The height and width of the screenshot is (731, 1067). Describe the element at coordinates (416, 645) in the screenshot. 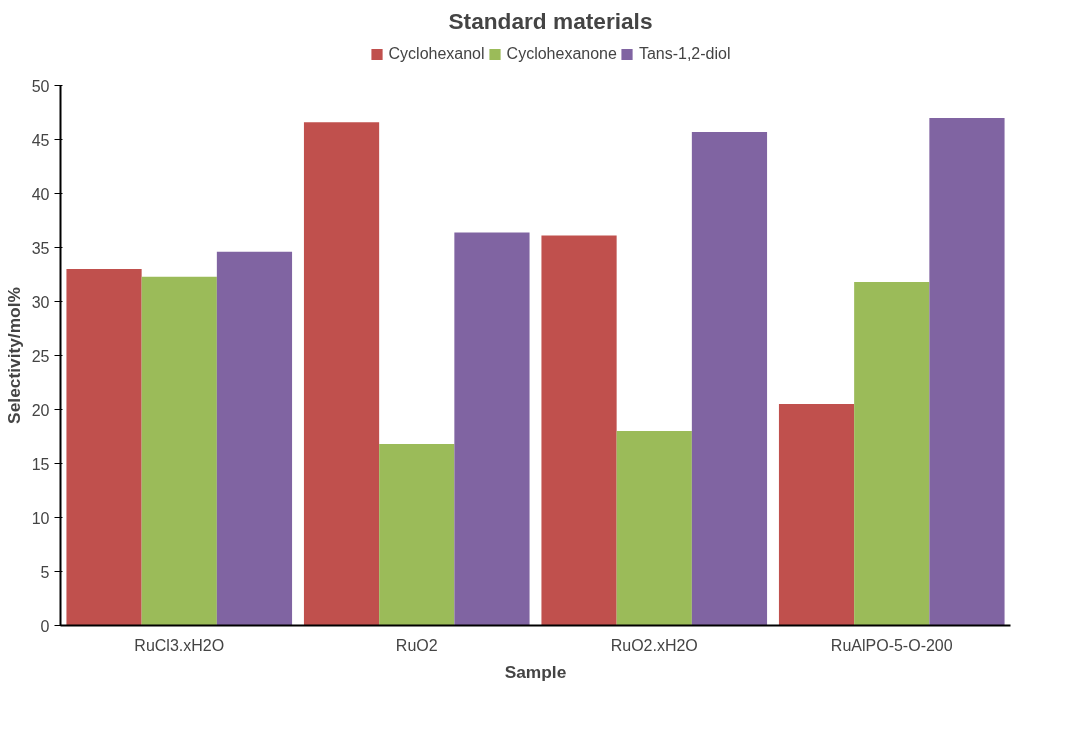

I see `x-tick-label: RuO2` at that location.